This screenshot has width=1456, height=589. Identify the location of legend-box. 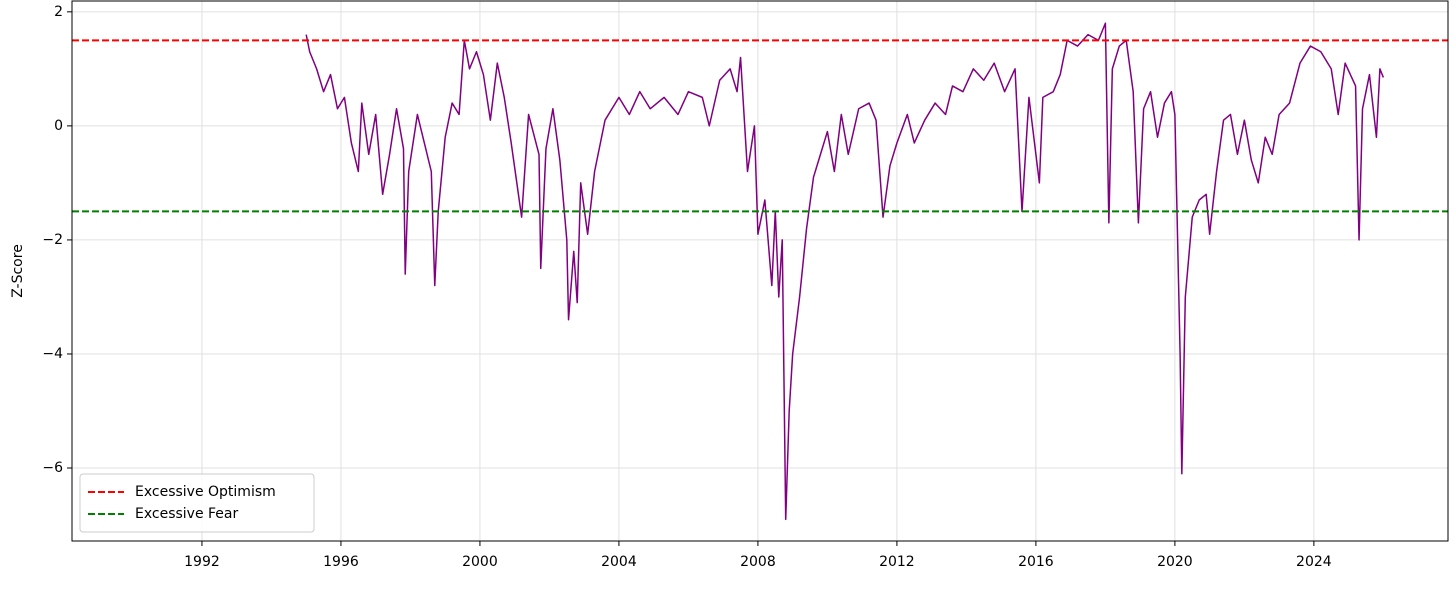
(197, 503).